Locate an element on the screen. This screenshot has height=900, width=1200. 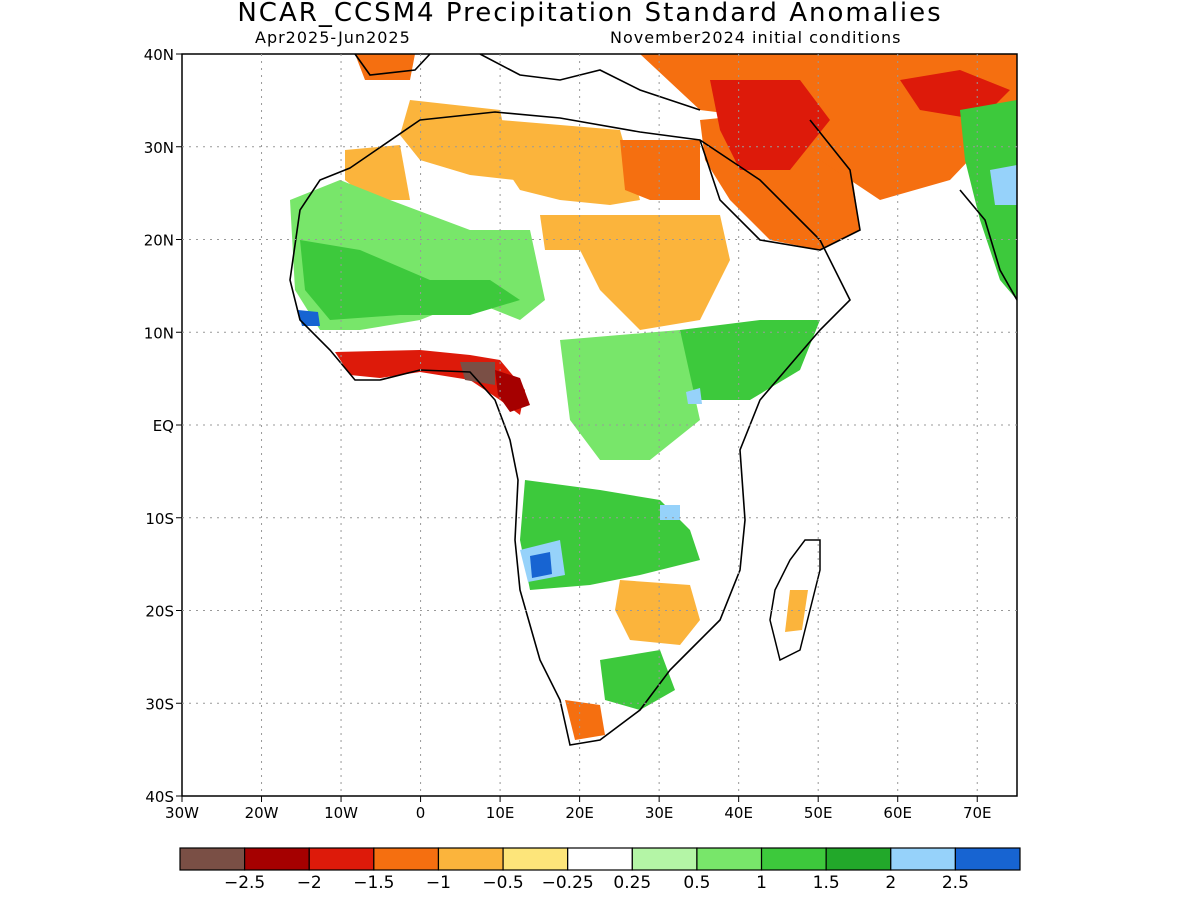
central-africa-wet is located at coordinates (630, 395).